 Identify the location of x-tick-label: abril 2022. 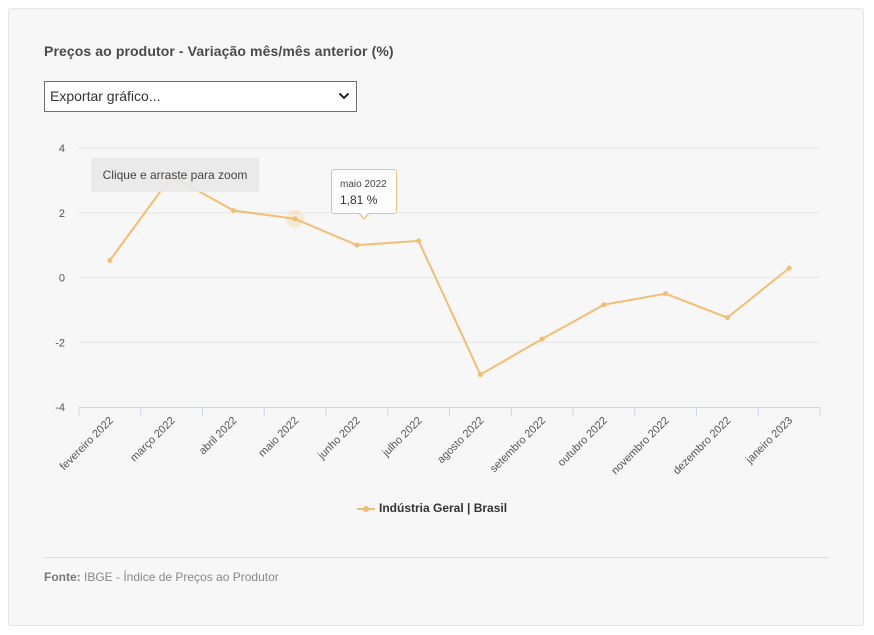
(218, 436).